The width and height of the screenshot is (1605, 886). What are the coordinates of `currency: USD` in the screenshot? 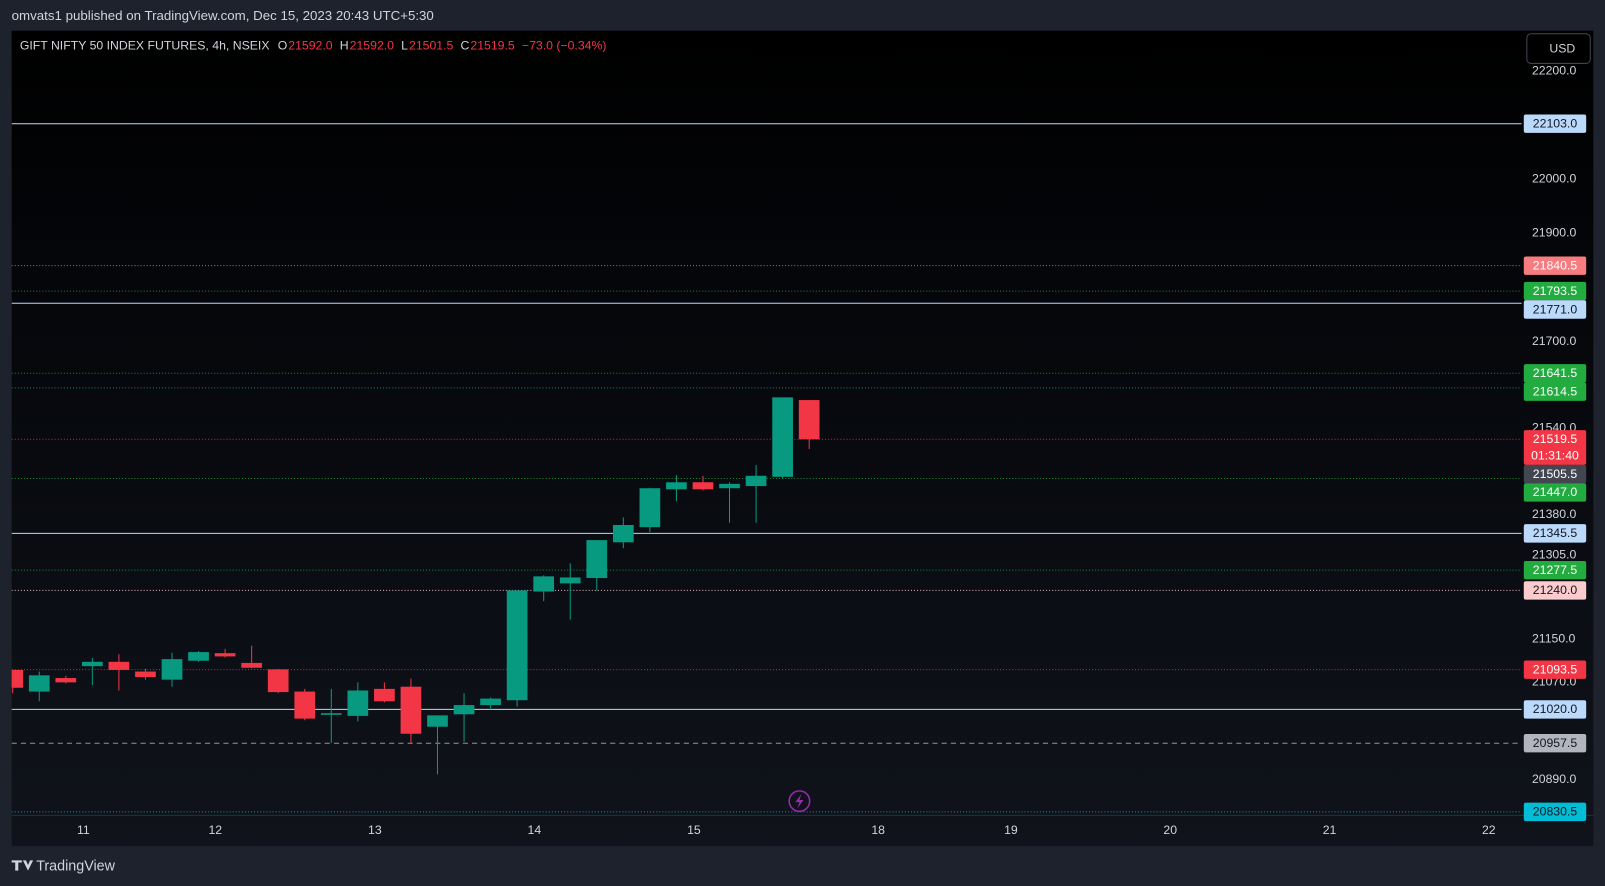 It's located at (1562, 48).